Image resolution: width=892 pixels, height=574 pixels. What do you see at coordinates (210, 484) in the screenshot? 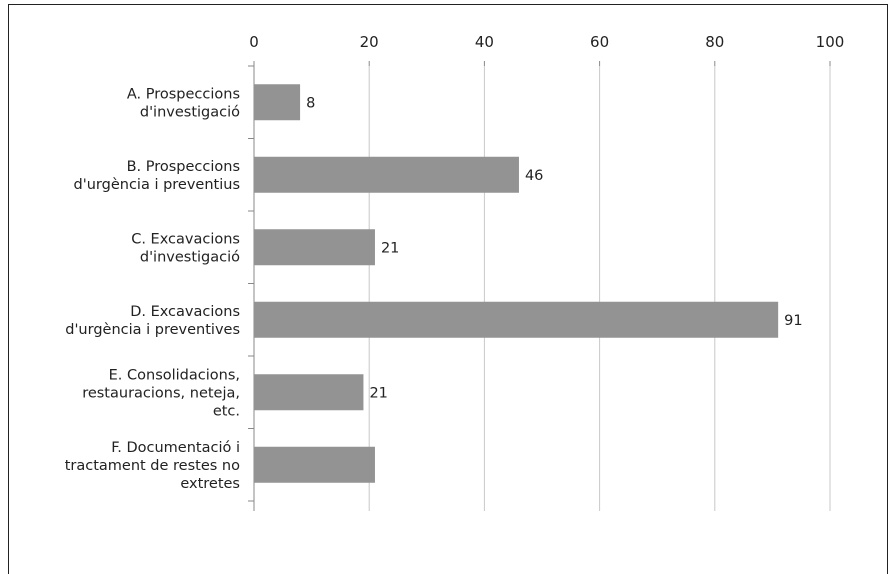
I see `category-label-line: extretes` at bounding box center [210, 484].